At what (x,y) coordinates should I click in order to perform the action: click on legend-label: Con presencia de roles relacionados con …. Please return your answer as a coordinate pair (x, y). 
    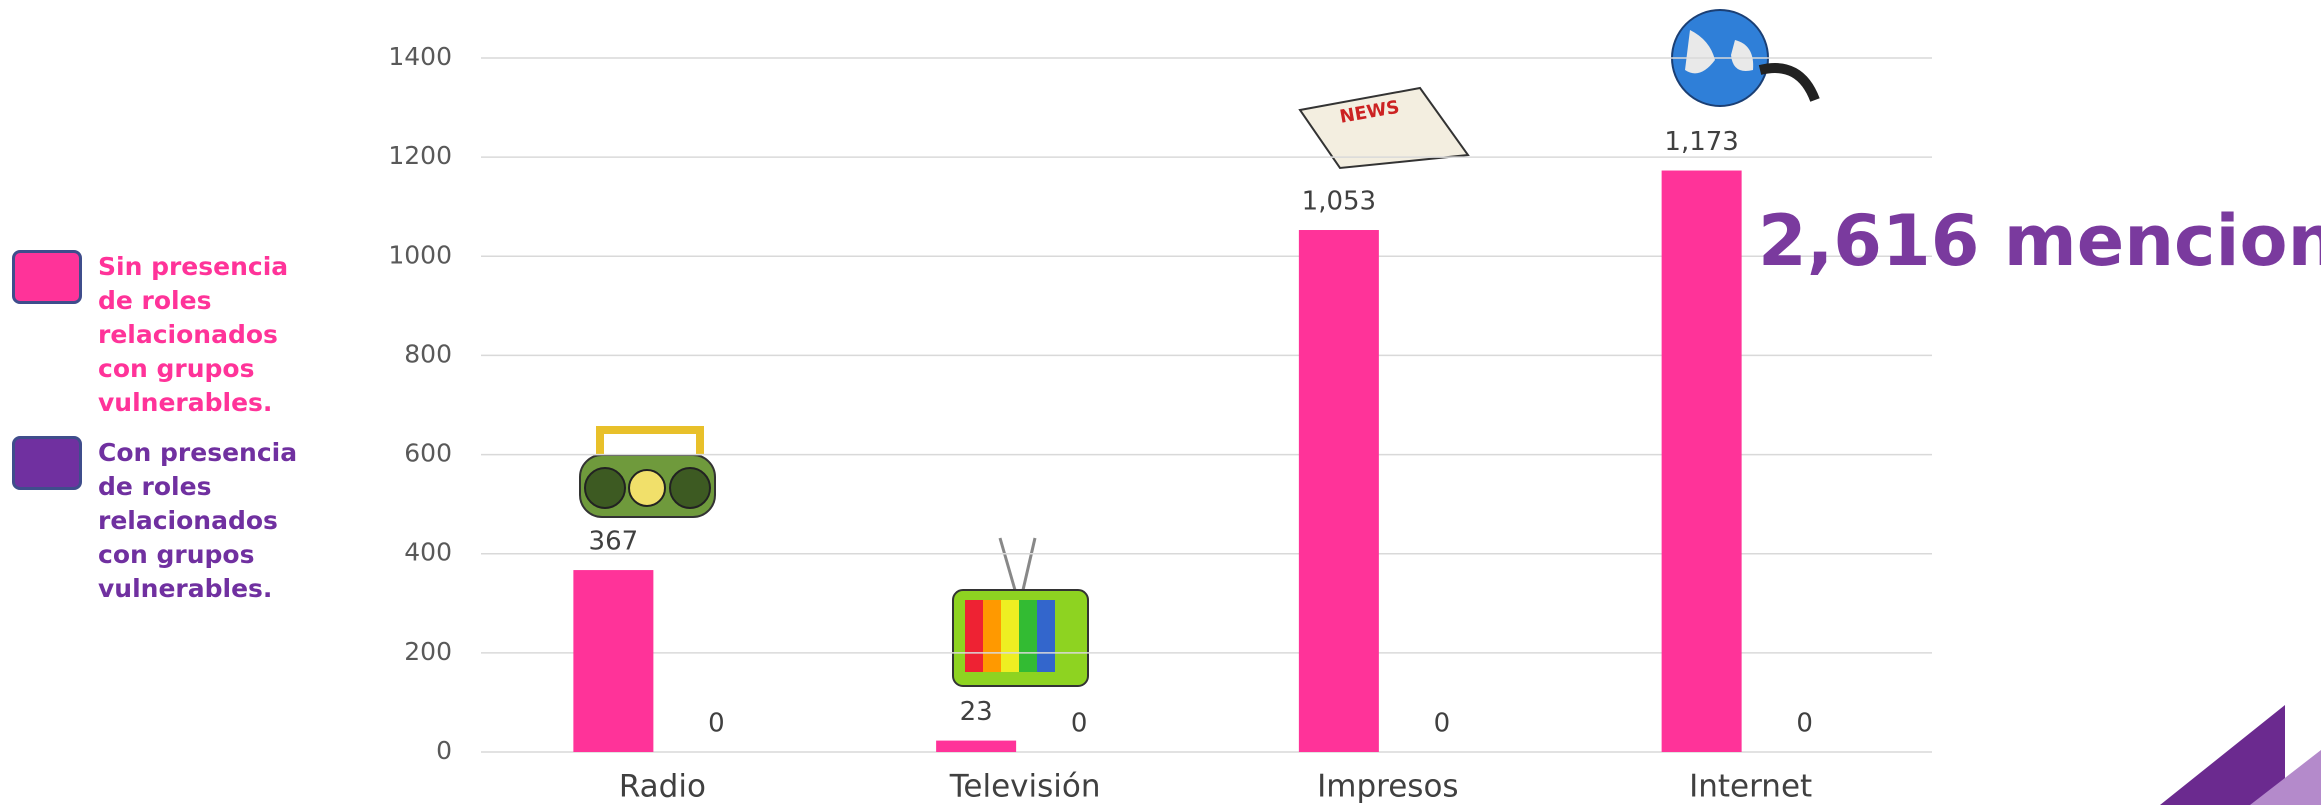
    Looking at the image, I should click on (198, 520).